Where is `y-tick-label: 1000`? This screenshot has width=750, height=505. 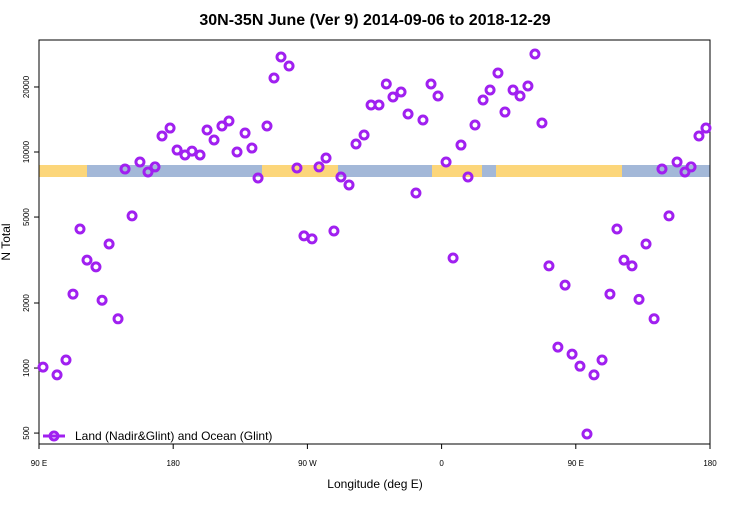
y-tick-label: 1000 is located at coordinates (26, 368).